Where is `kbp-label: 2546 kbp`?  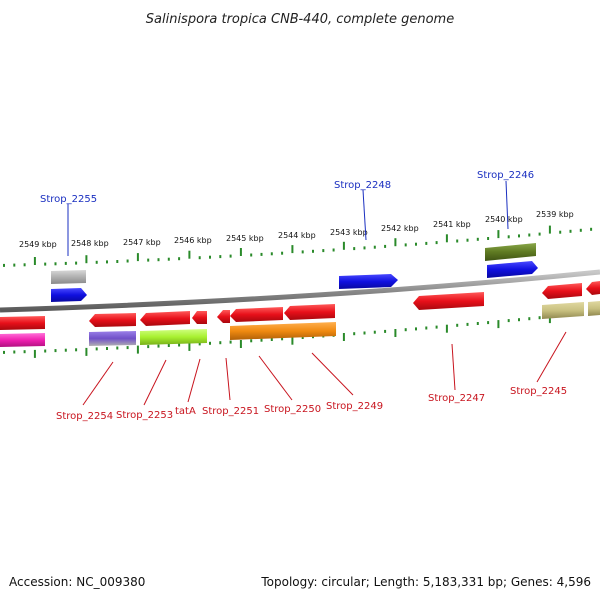
kbp-label: 2546 kbp is located at coordinates (193, 240).